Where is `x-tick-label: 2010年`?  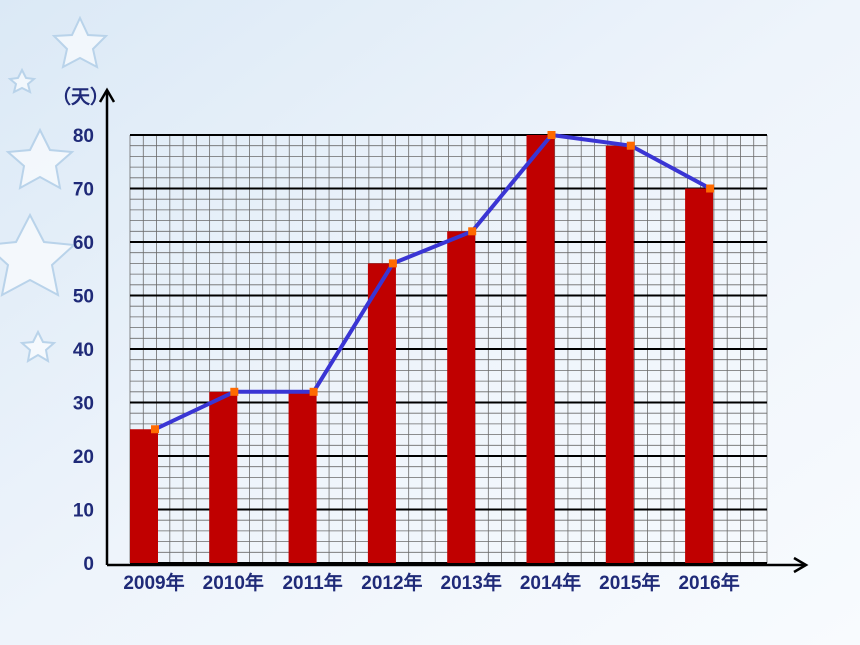
x-tick-label: 2010年 is located at coordinates (233, 582).